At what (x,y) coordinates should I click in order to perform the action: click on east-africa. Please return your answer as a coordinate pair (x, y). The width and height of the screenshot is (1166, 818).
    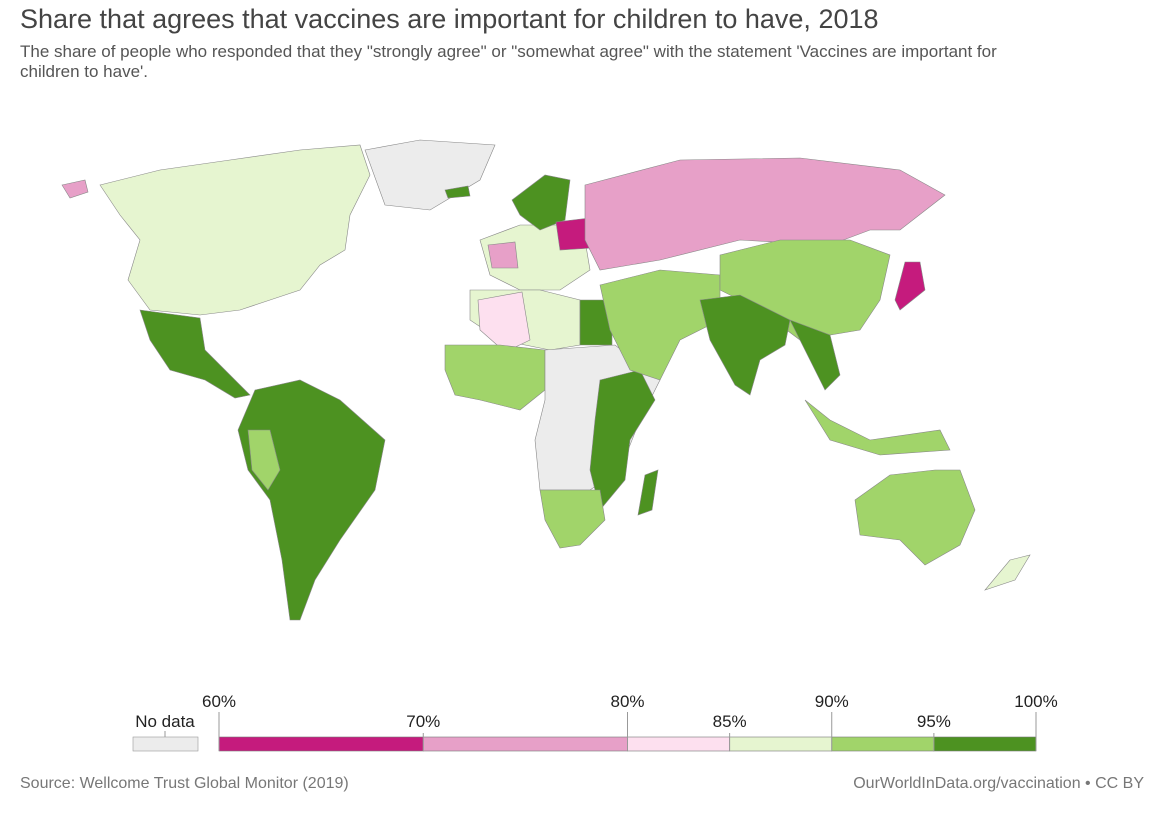
    Looking at the image, I should click on (622, 440).